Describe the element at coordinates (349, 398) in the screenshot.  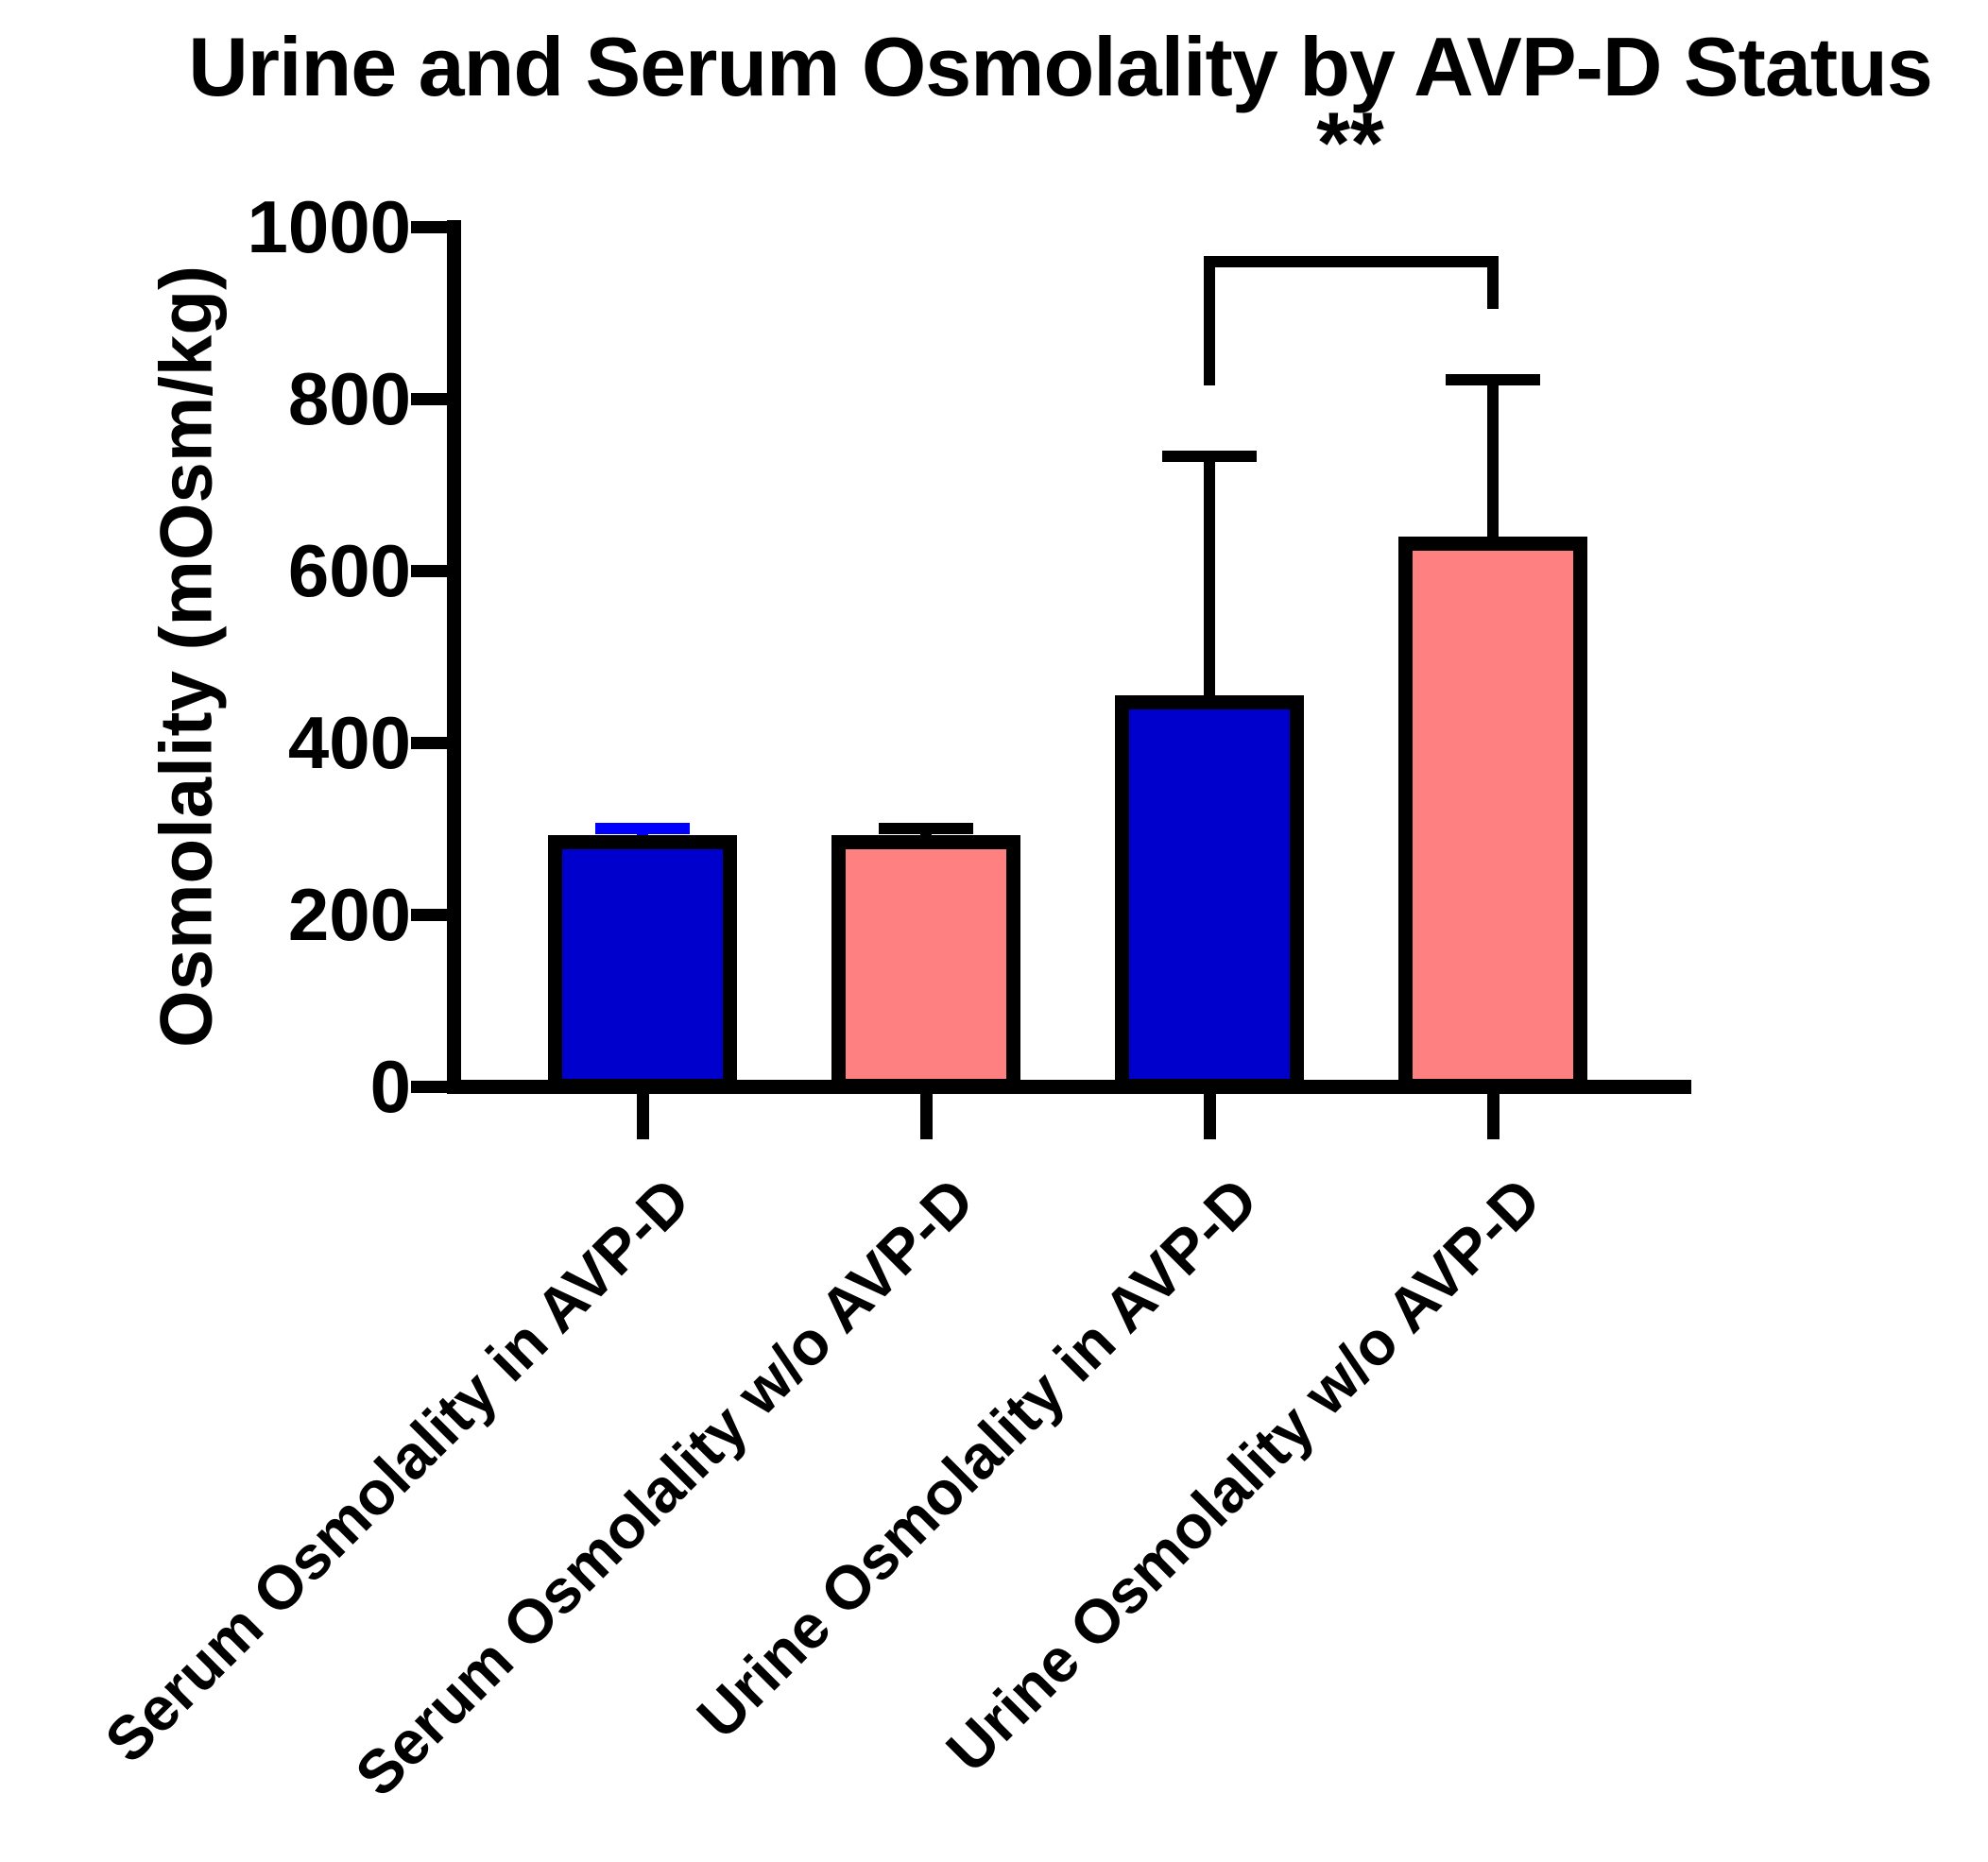
I see `y-tick-label: 800` at that location.